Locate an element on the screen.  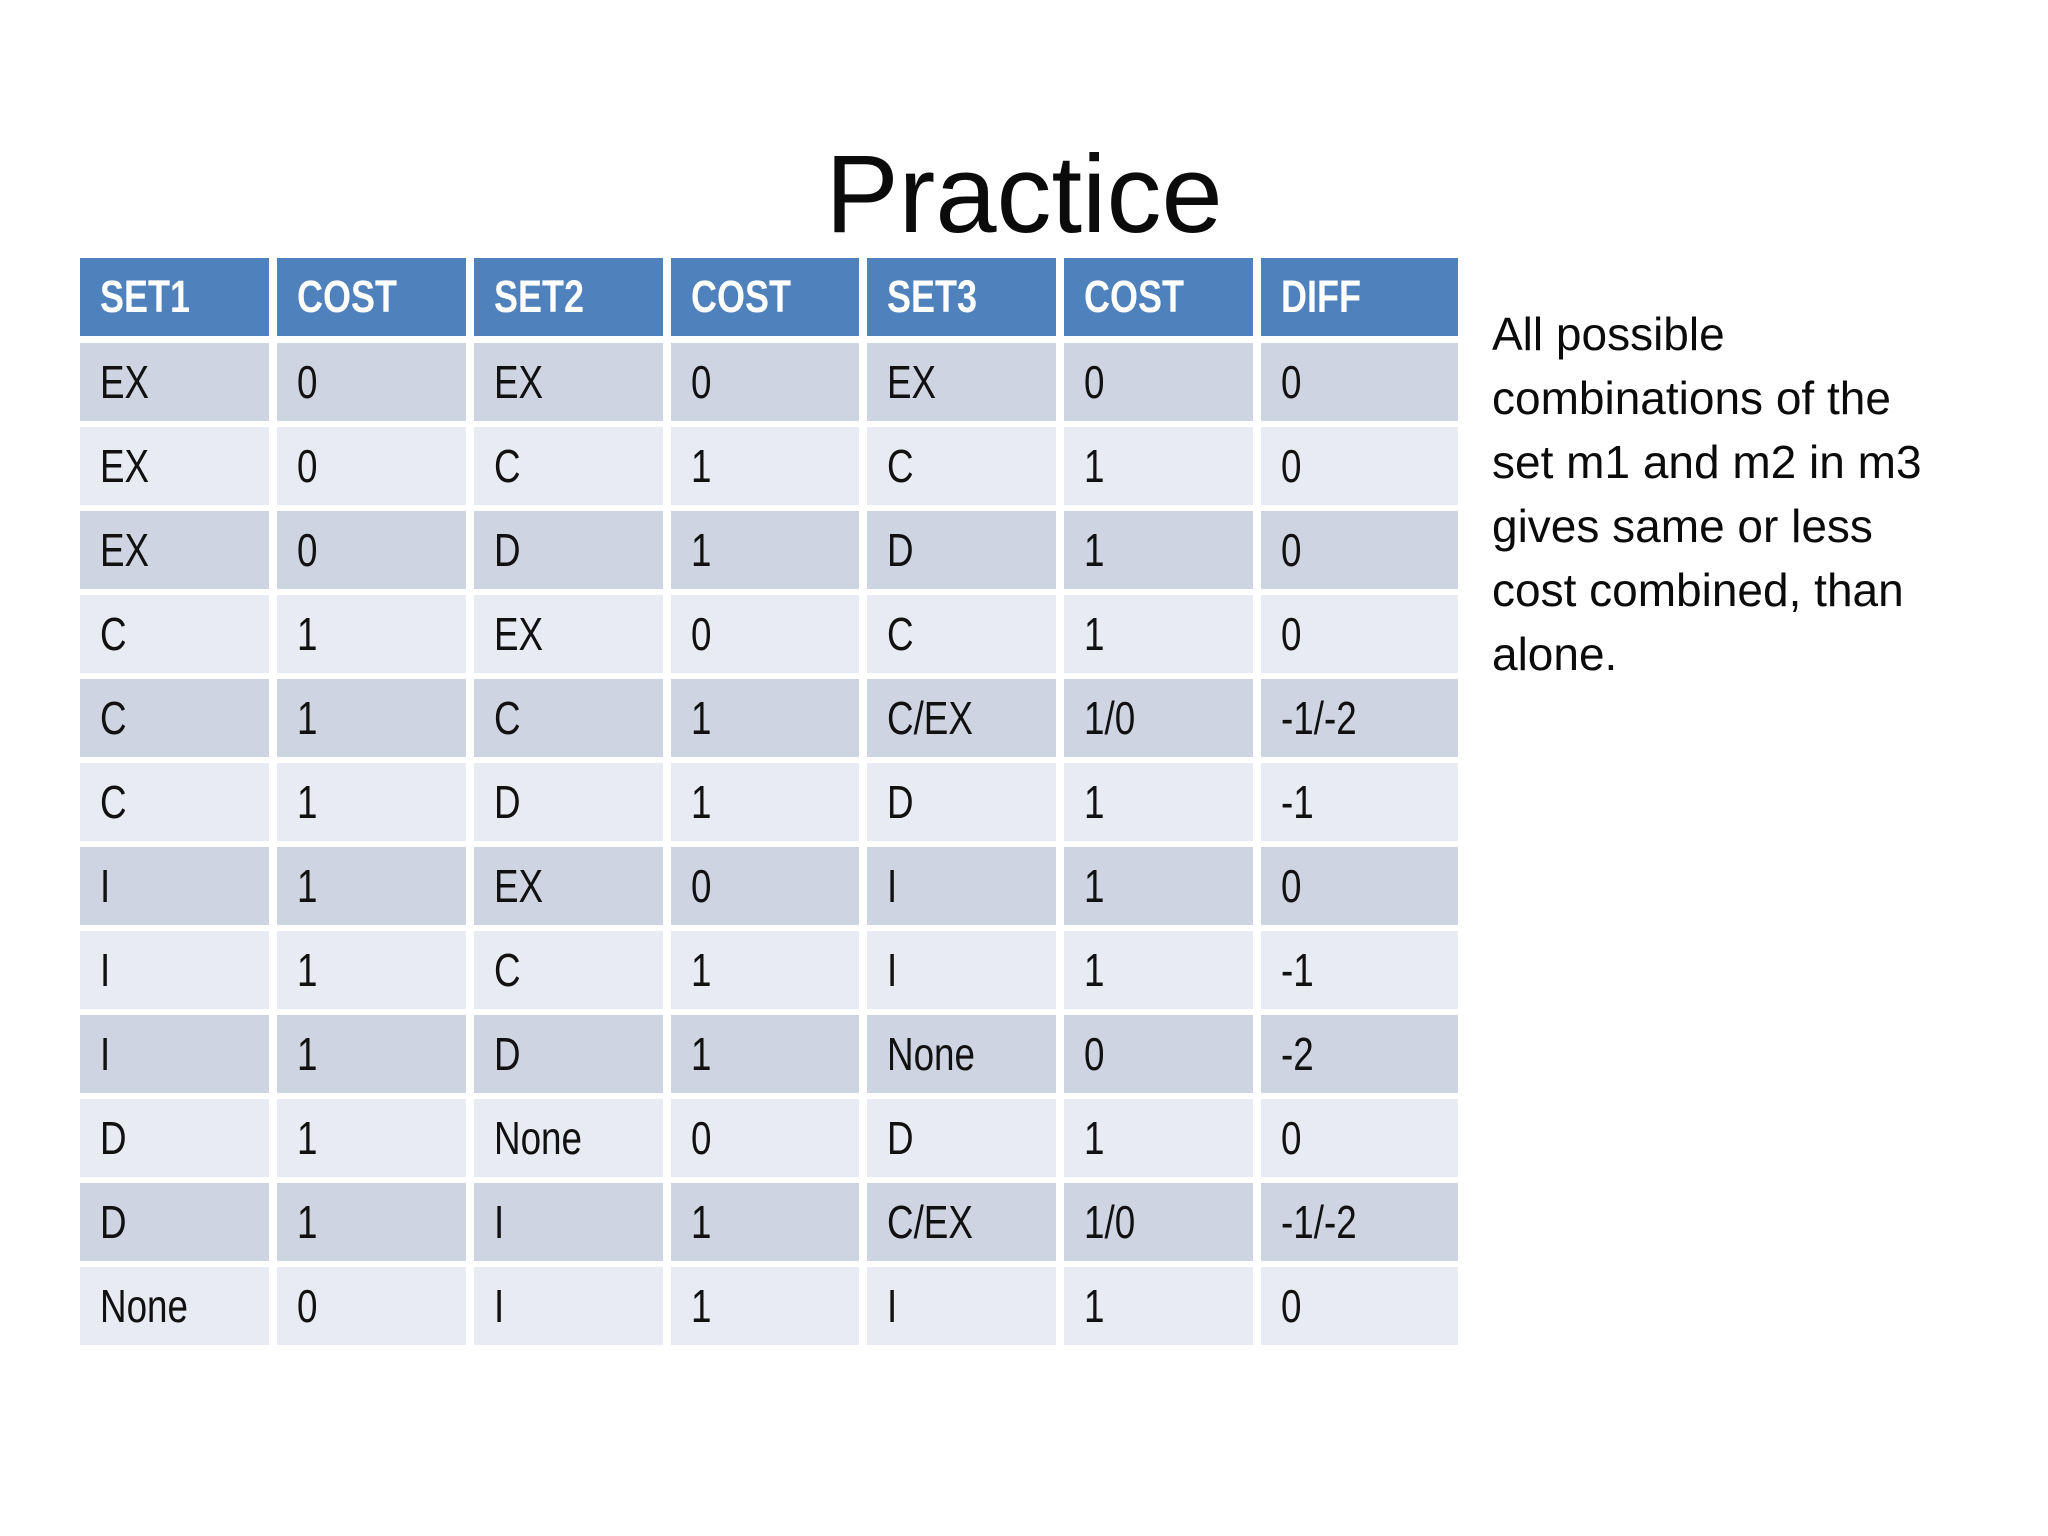
table-row: C 1 D 1 D 1 -1 is located at coordinates (769, 805).